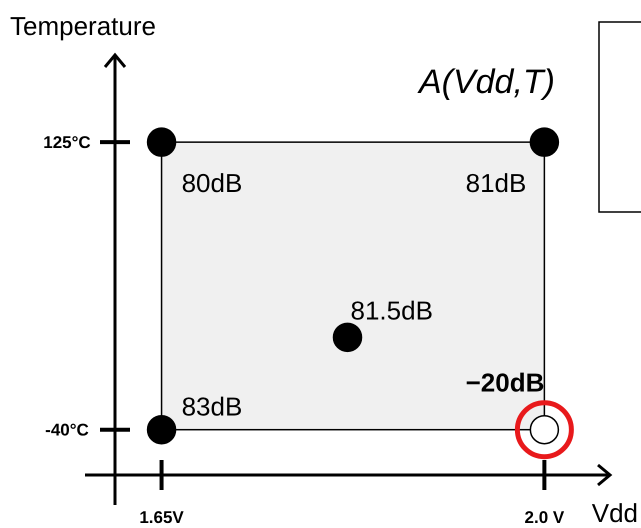  What do you see at coordinates (485, 82) in the screenshot?
I see `chart-title: A(Vdd,T)` at bounding box center [485, 82].